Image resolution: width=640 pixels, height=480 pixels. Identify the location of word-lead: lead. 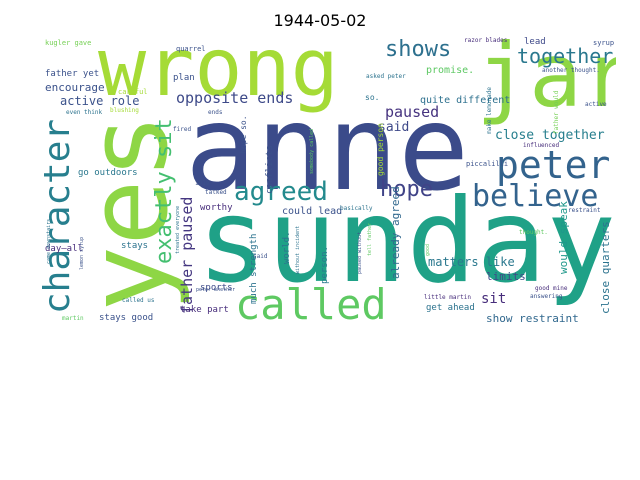
(535, 42).